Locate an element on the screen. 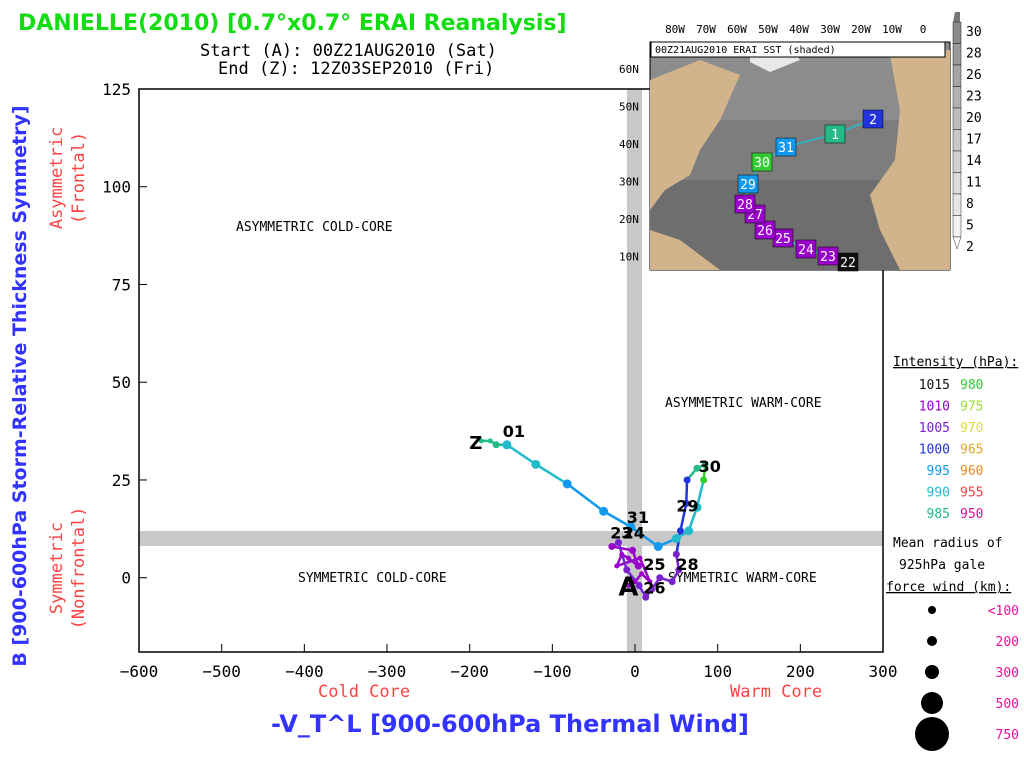  intensity-legend-left: 1015 is located at coordinates (934, 385).